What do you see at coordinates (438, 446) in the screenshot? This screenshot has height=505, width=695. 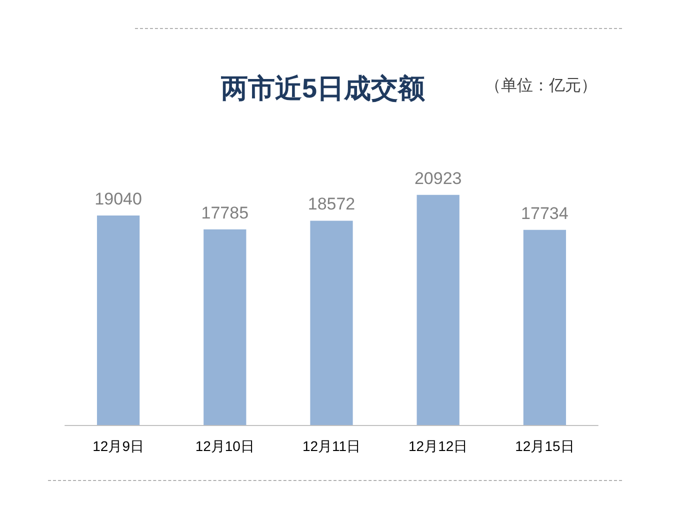 I see `x-tick-label: 12月12日` at bounding box center [438, 446].